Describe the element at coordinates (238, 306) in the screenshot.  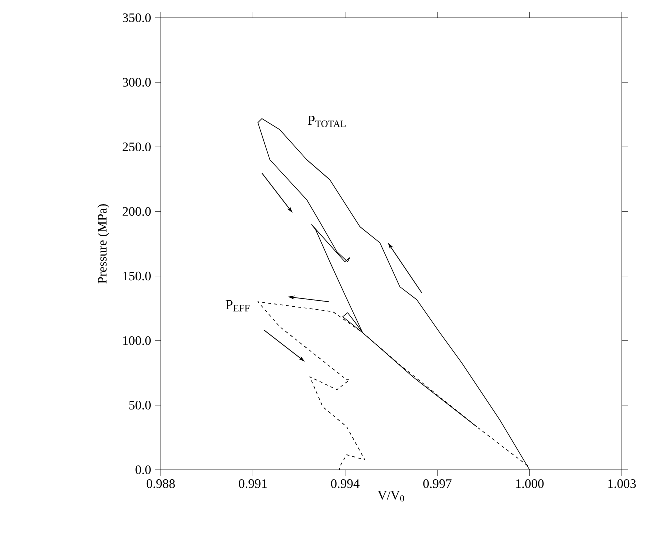
I see `series-label: P$_{EFF}$` at that location.